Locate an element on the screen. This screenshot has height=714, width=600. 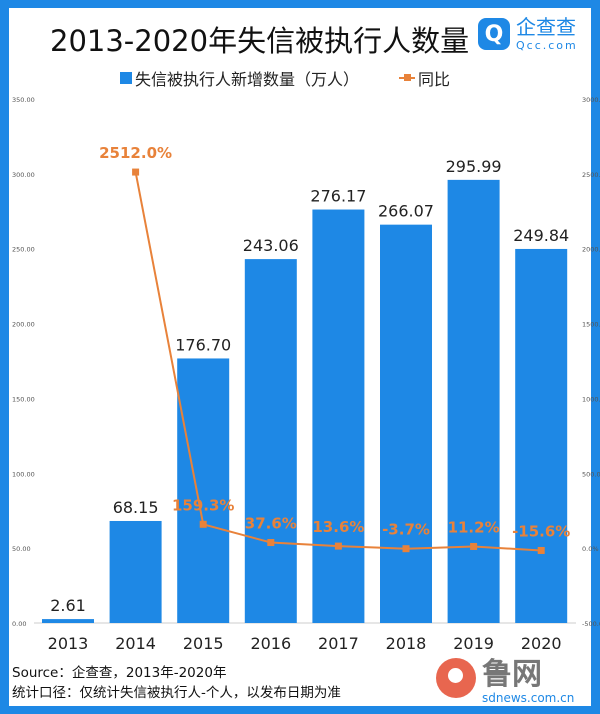
x-tick-label: 2016 is located at coordinates (270, 643).